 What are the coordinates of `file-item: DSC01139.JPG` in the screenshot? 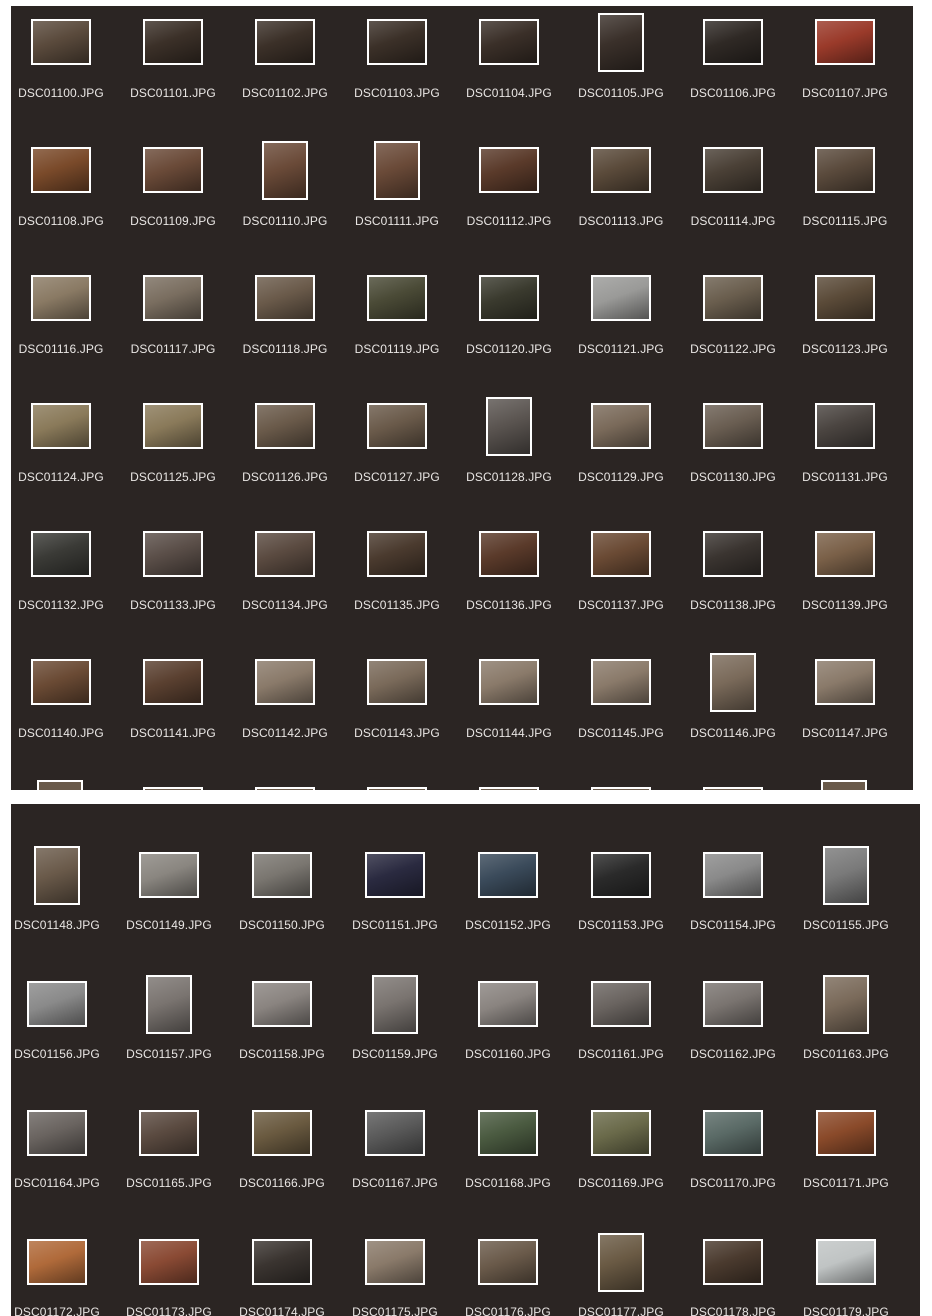 It's located at (845, 592).